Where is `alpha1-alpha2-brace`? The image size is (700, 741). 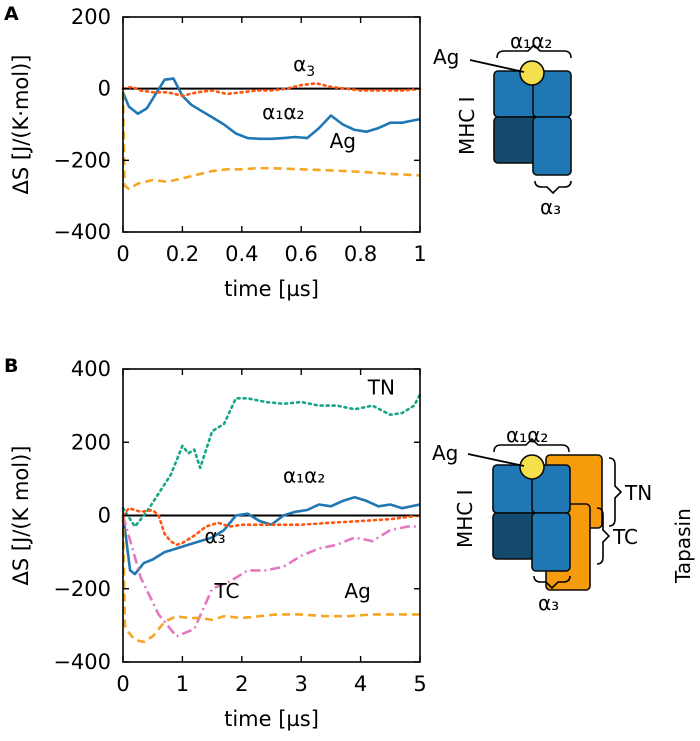
alpha1-alpha2-brace is located at coordinates (534, 51).